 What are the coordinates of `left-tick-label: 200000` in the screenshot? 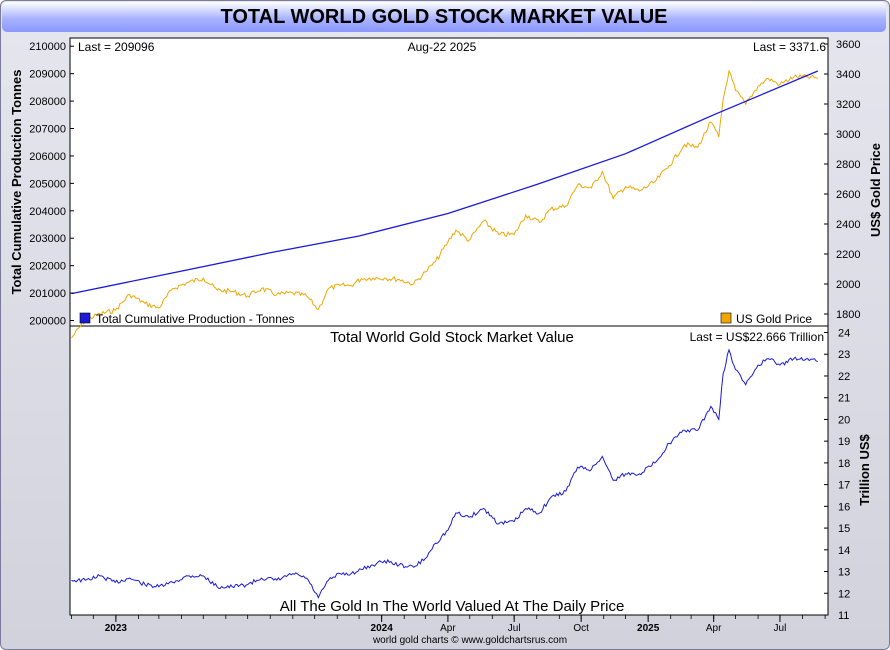 It's located at (47, 322).